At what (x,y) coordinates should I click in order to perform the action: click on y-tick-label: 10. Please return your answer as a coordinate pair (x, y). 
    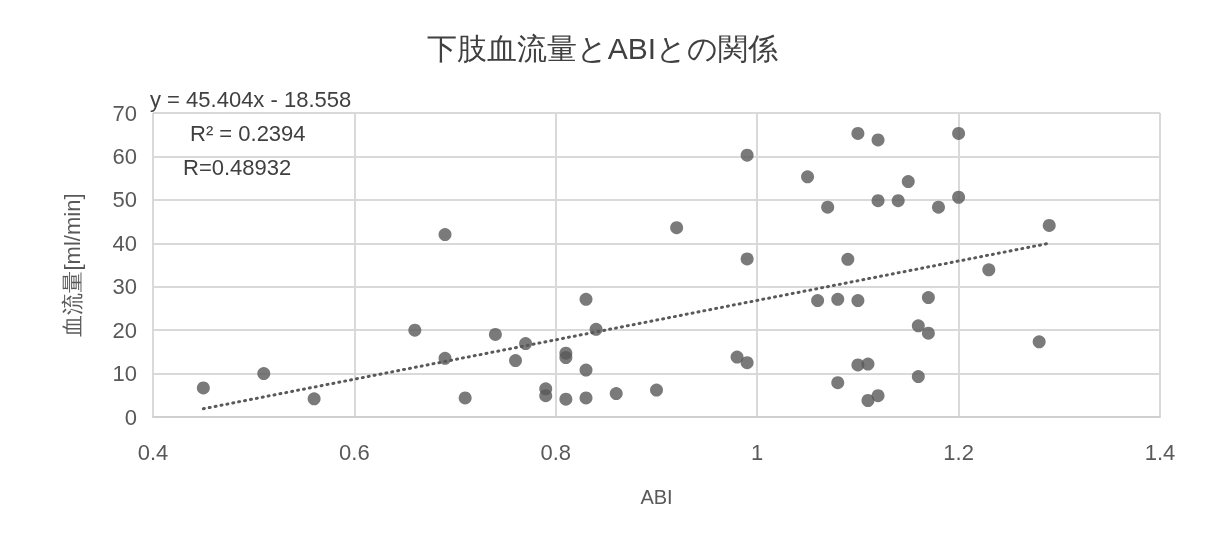
    Looking at the image, I should click on (124, 374).